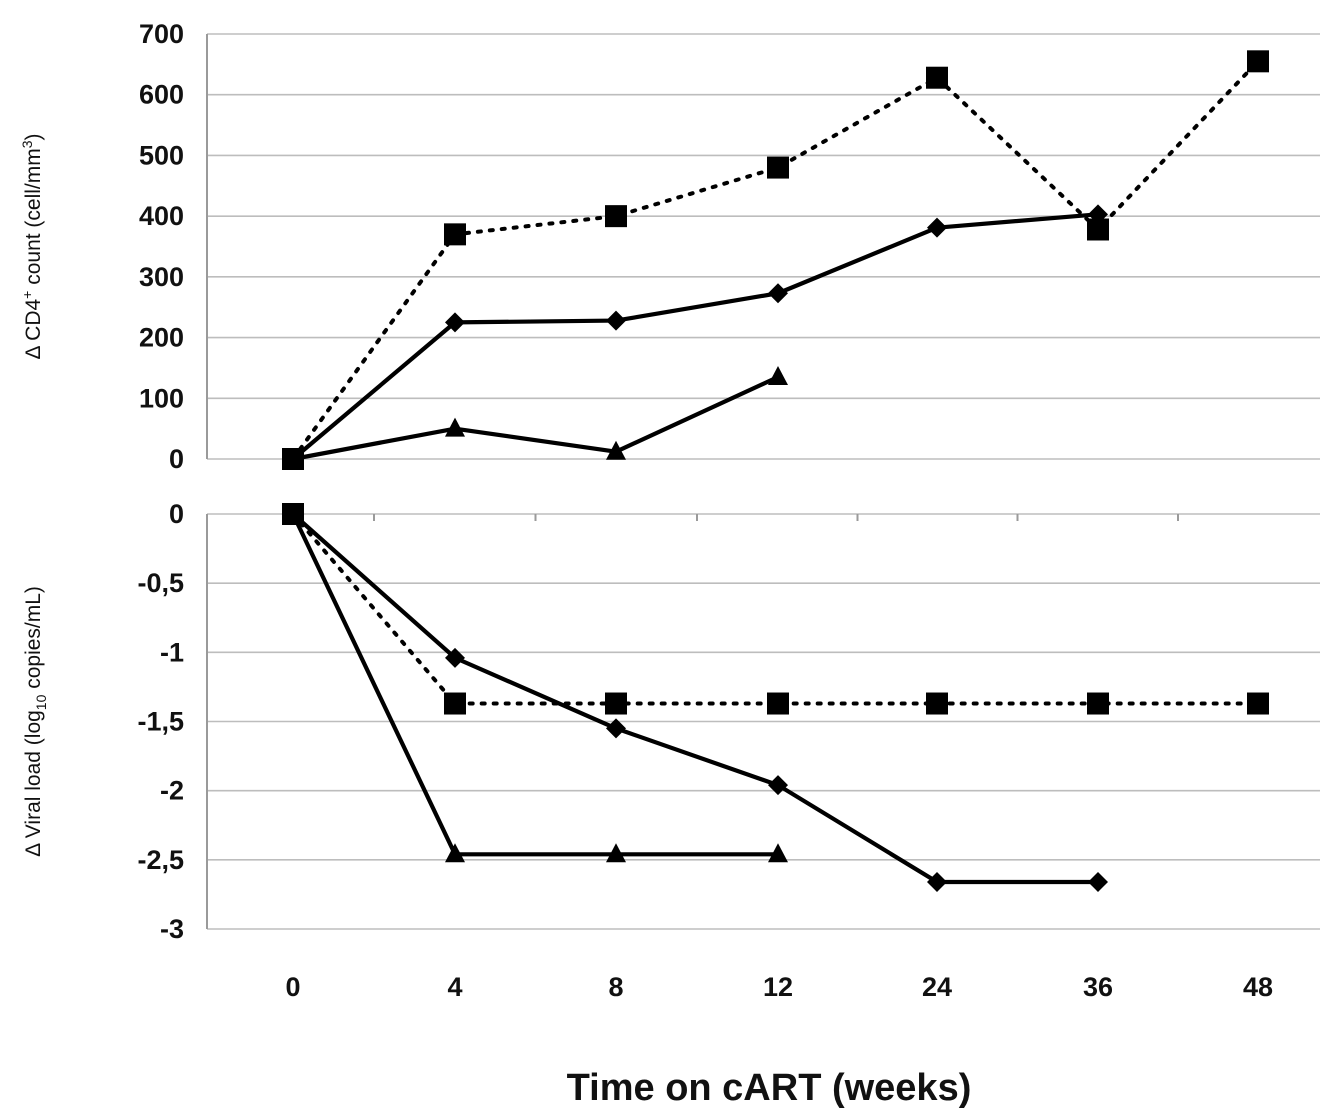 Image resolution: width=1329 pixels, height=1115 pixels. What do you see at coordinates (35, 721) in the screenshot?
I see `y-axis-label: Δ Viral load (log10 copies/mL)` at bounding box center [35, 721].